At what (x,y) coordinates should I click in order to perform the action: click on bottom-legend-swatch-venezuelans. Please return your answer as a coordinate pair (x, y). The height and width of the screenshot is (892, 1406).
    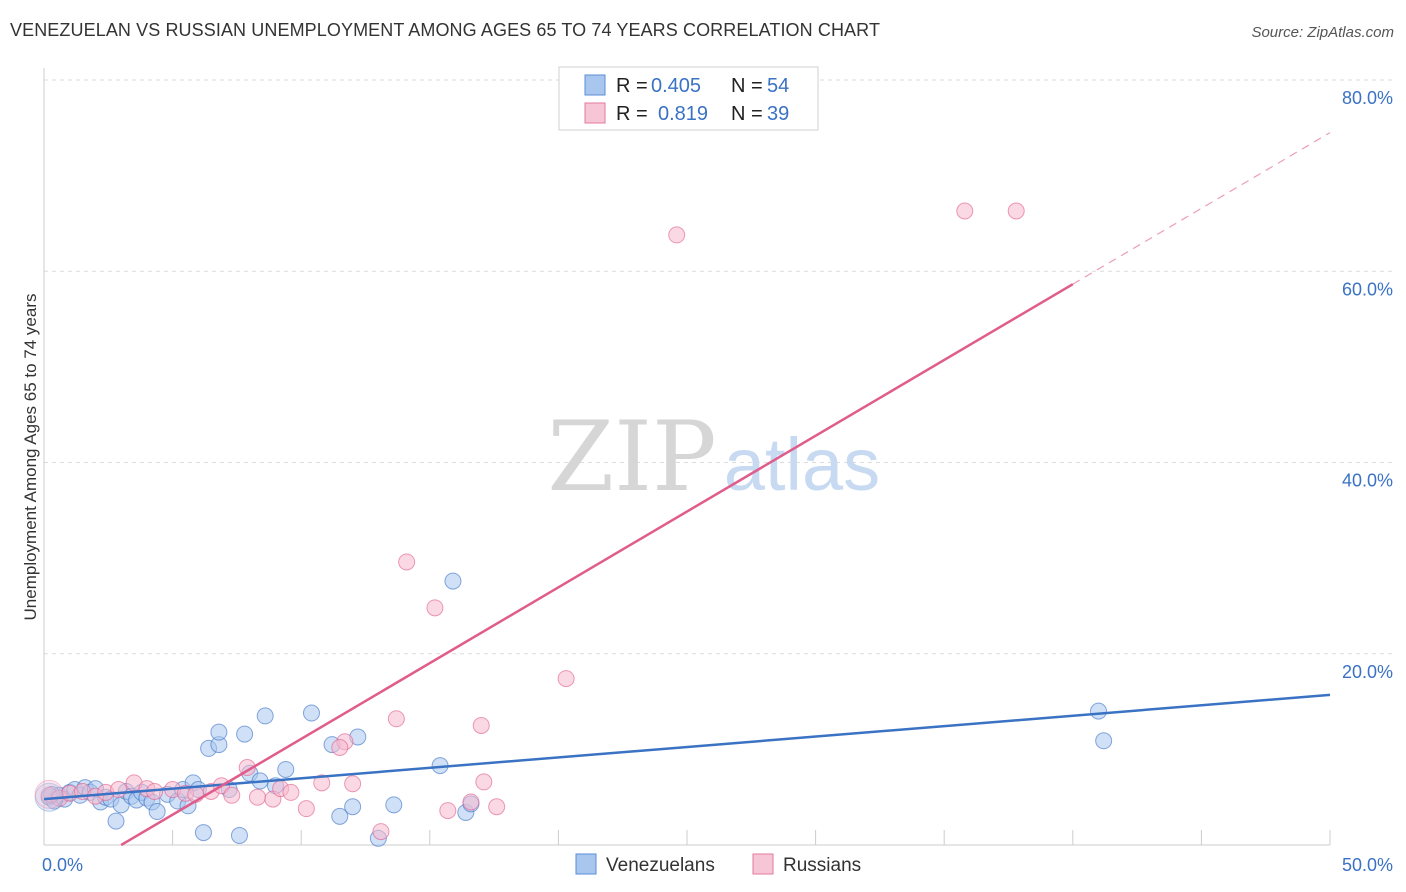
    Looking at the image, I should click on (586, 864).